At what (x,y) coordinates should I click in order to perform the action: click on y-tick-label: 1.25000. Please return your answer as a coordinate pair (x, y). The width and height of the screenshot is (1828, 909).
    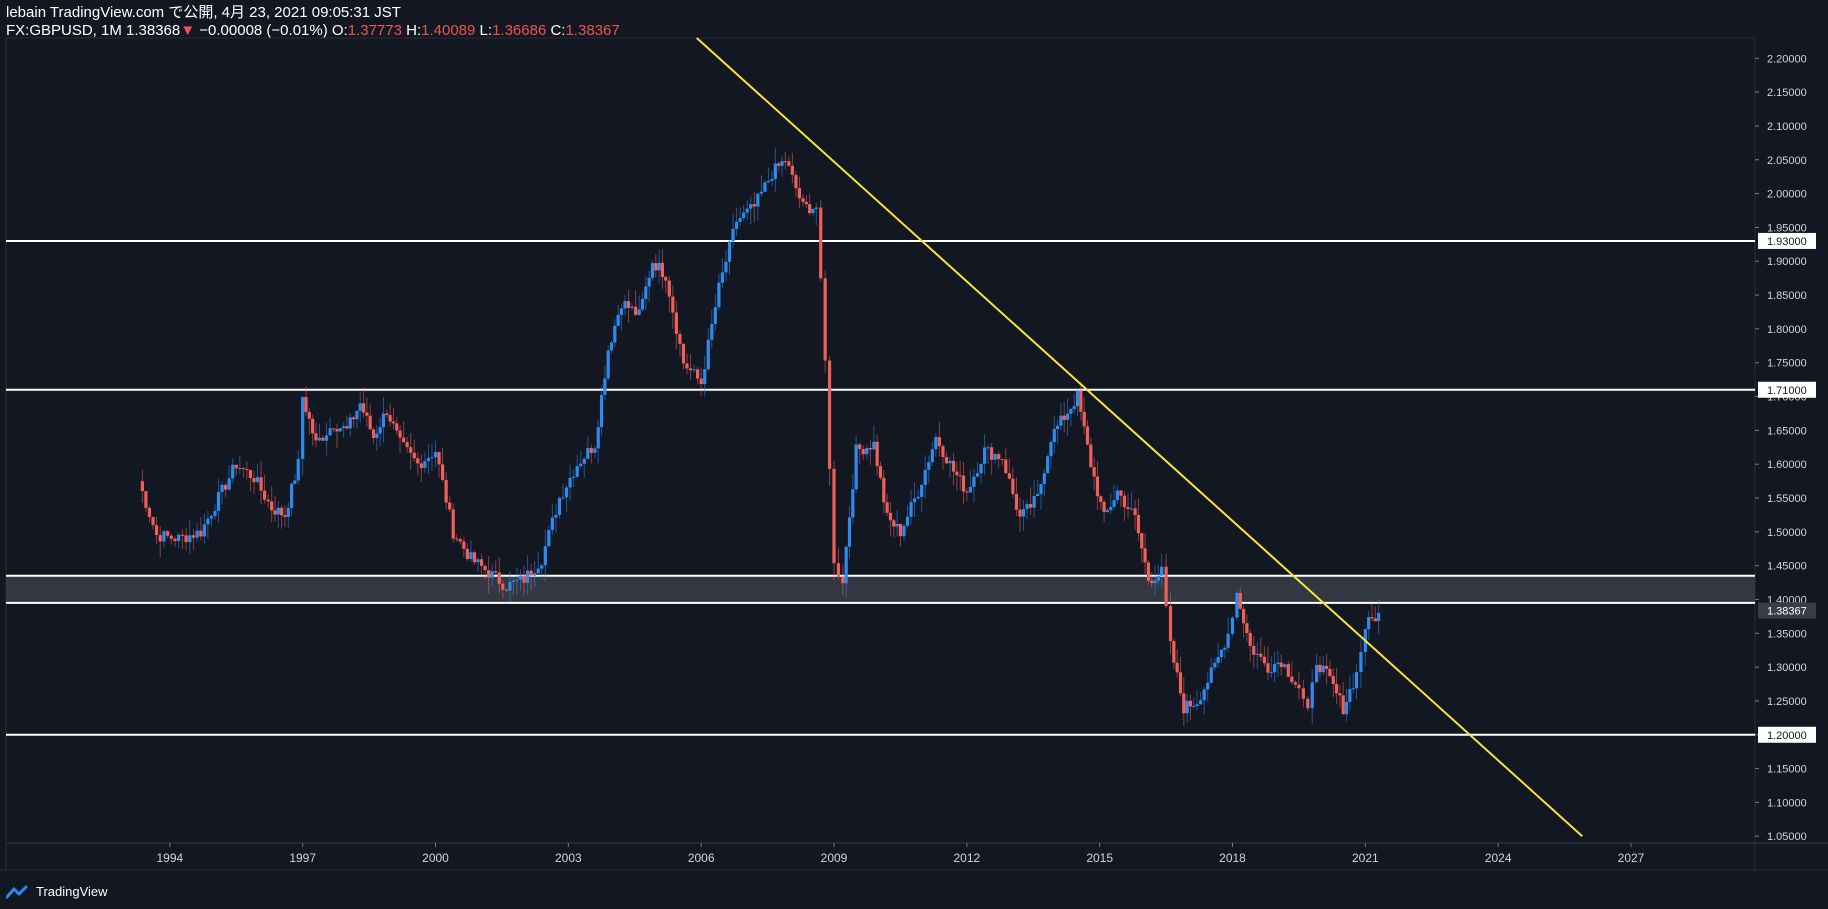
    Looking at the image, I should click on (1787, 702).